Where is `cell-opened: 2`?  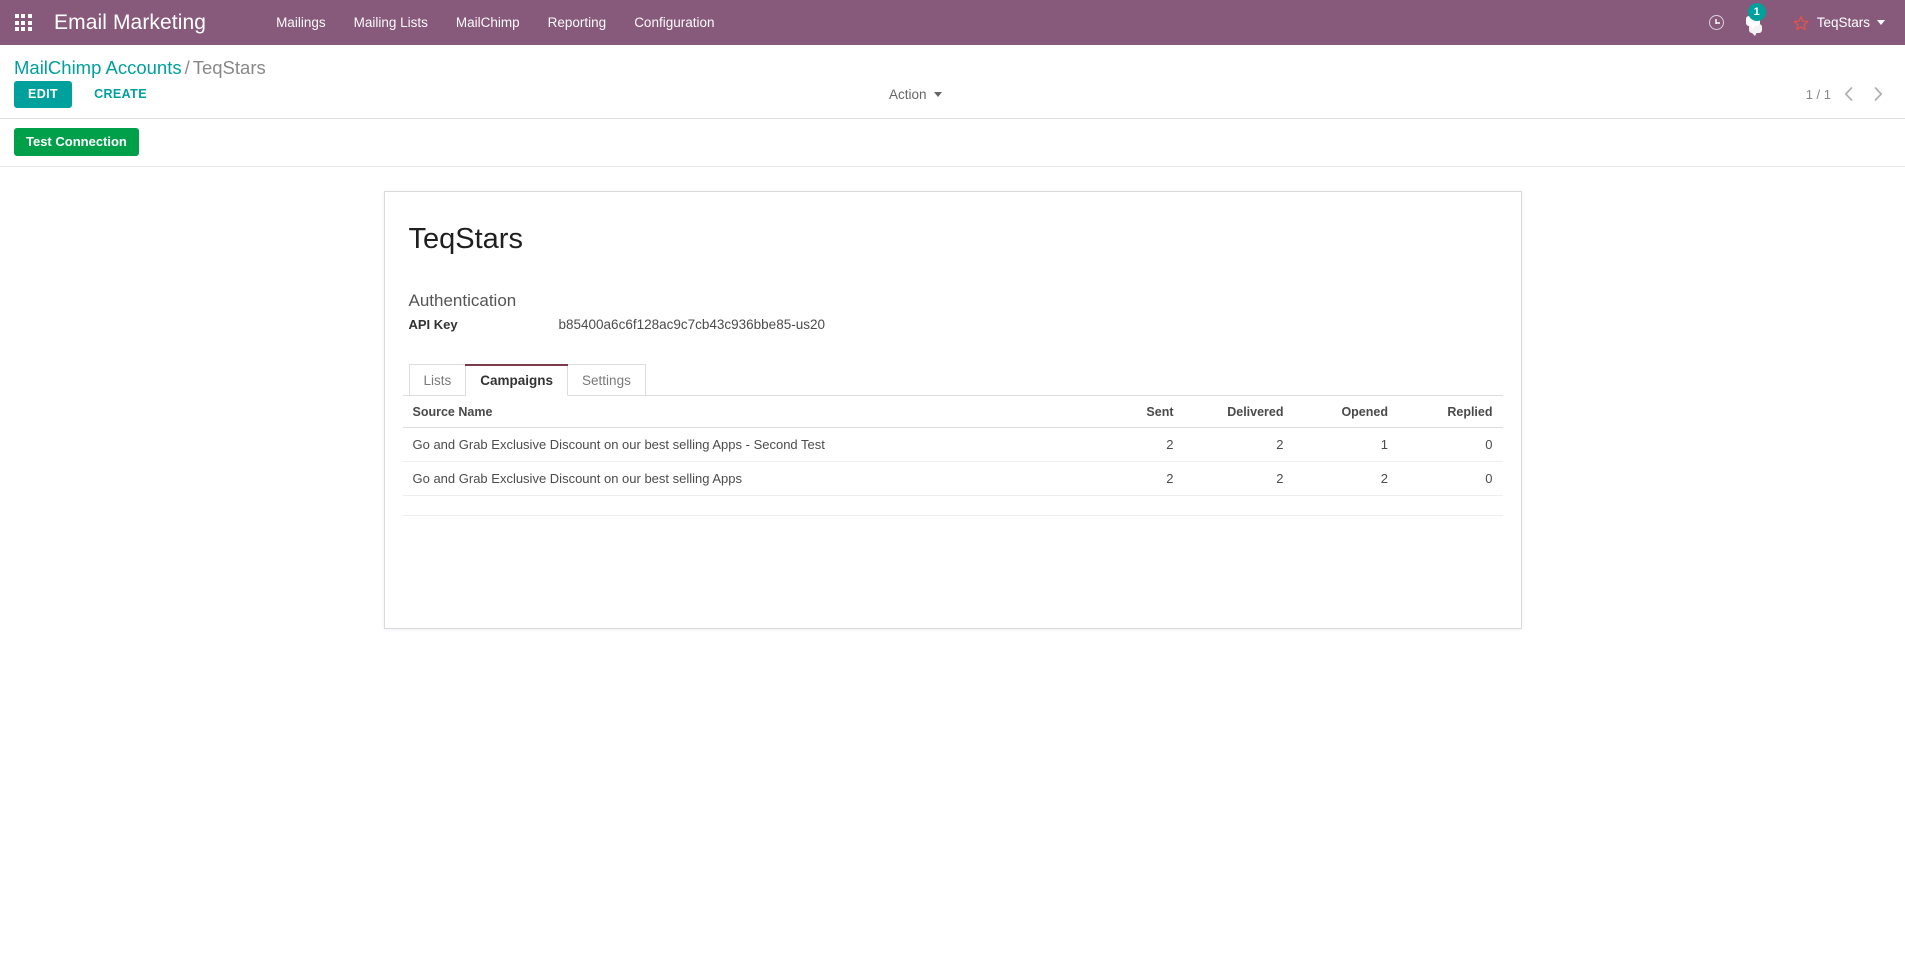
cell-opened: 2 is located at coordinates (1345, 478).